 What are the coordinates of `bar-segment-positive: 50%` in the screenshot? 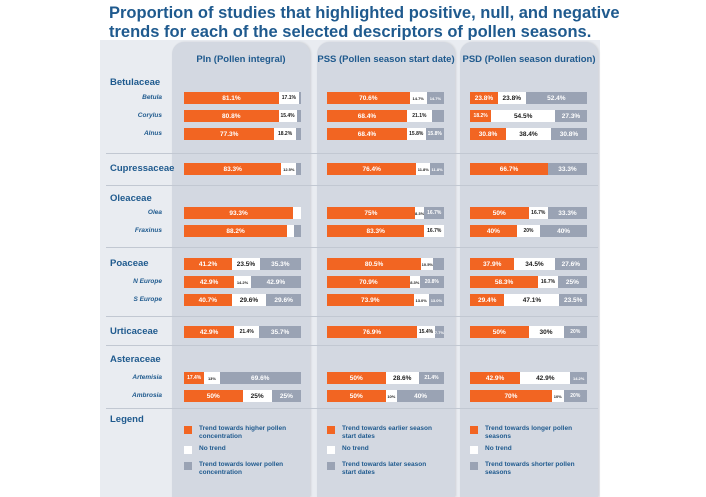 It's located at (499, 213).